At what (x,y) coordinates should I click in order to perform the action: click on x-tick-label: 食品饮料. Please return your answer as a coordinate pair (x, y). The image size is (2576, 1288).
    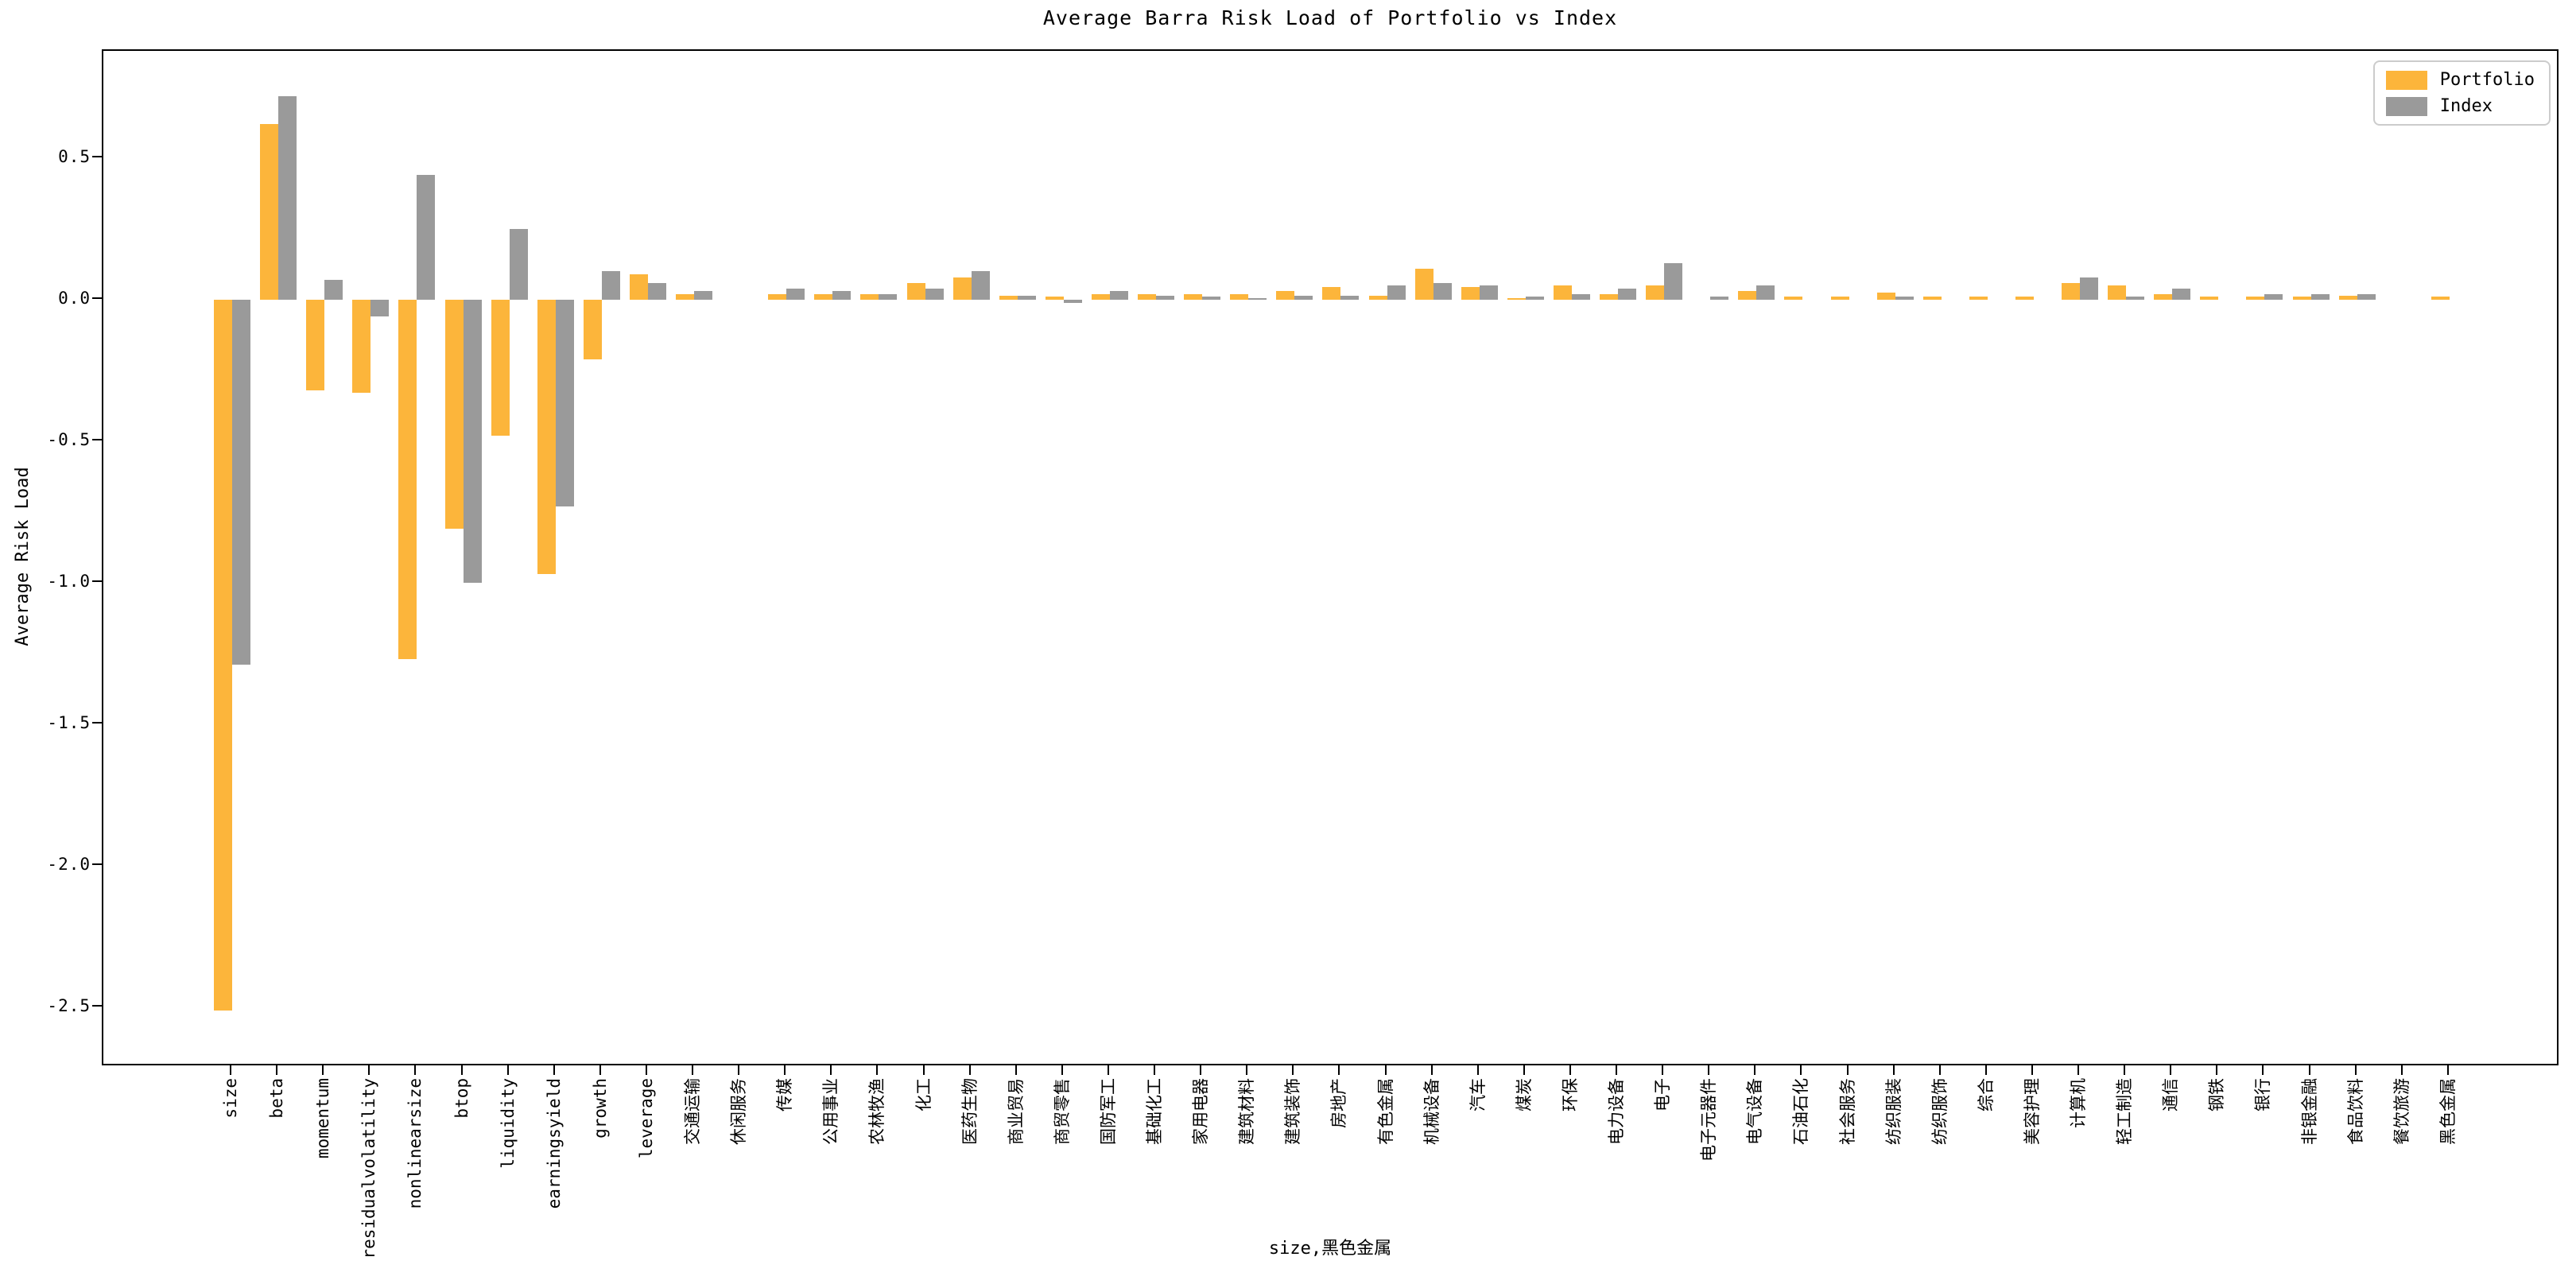
    Looking at the image, I should click on (2355, 1111).